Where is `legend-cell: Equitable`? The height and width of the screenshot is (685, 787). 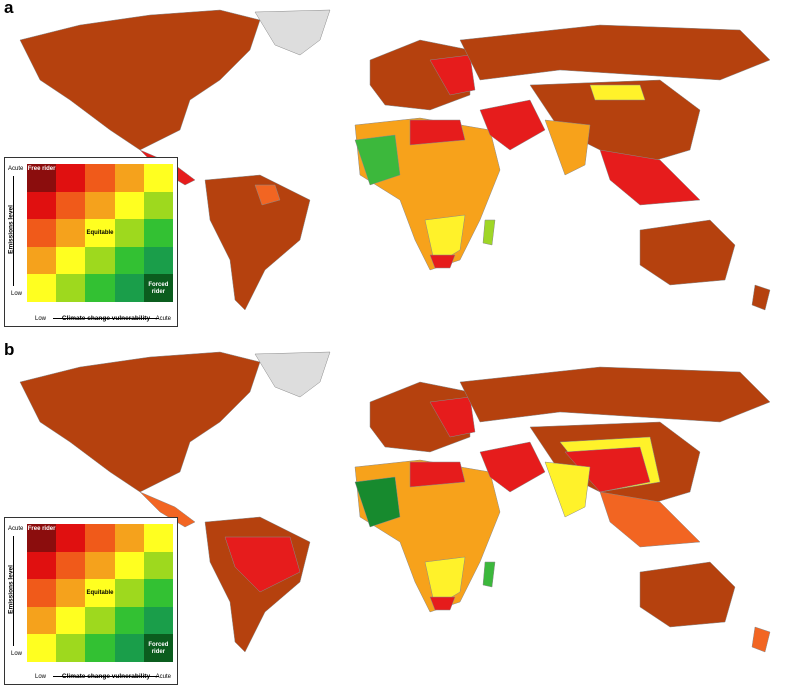
legend-cell: Equitable is located at coordinates (100, 593).